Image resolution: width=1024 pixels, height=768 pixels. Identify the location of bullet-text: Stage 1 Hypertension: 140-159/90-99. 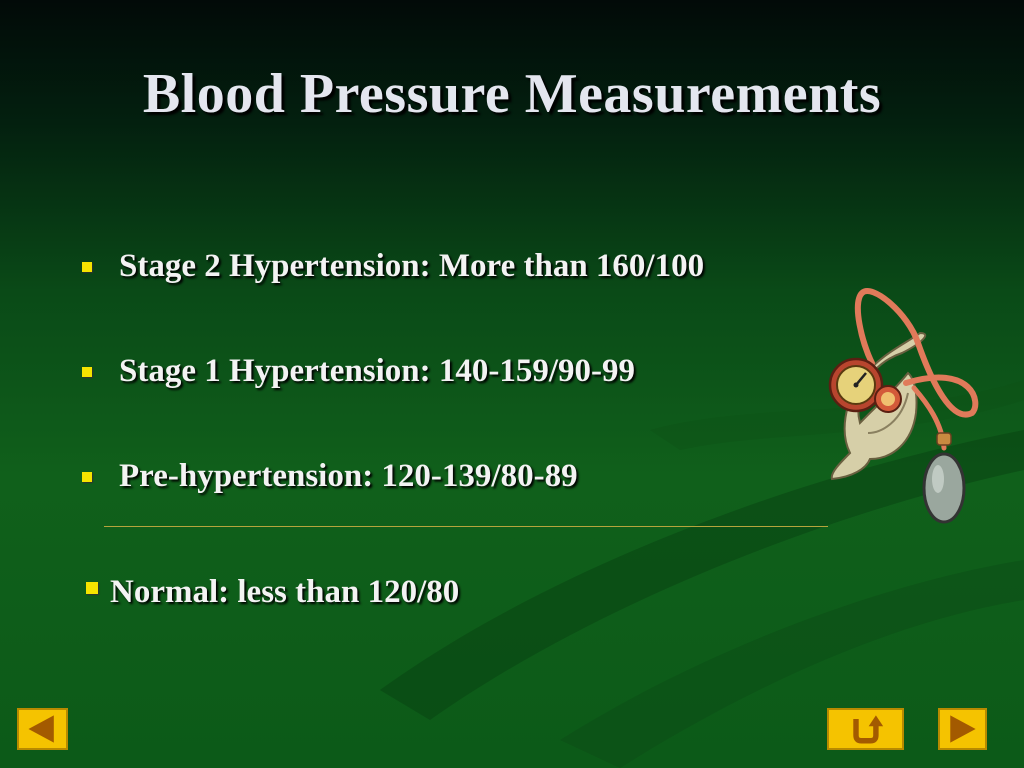
(377, 371).